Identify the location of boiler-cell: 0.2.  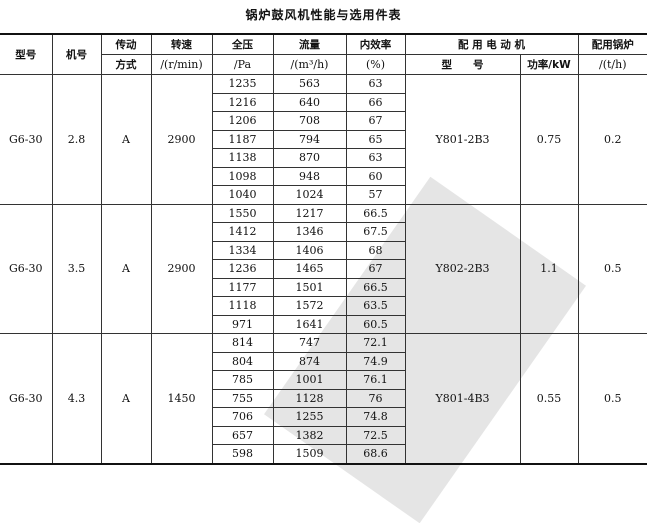
(612, 139).